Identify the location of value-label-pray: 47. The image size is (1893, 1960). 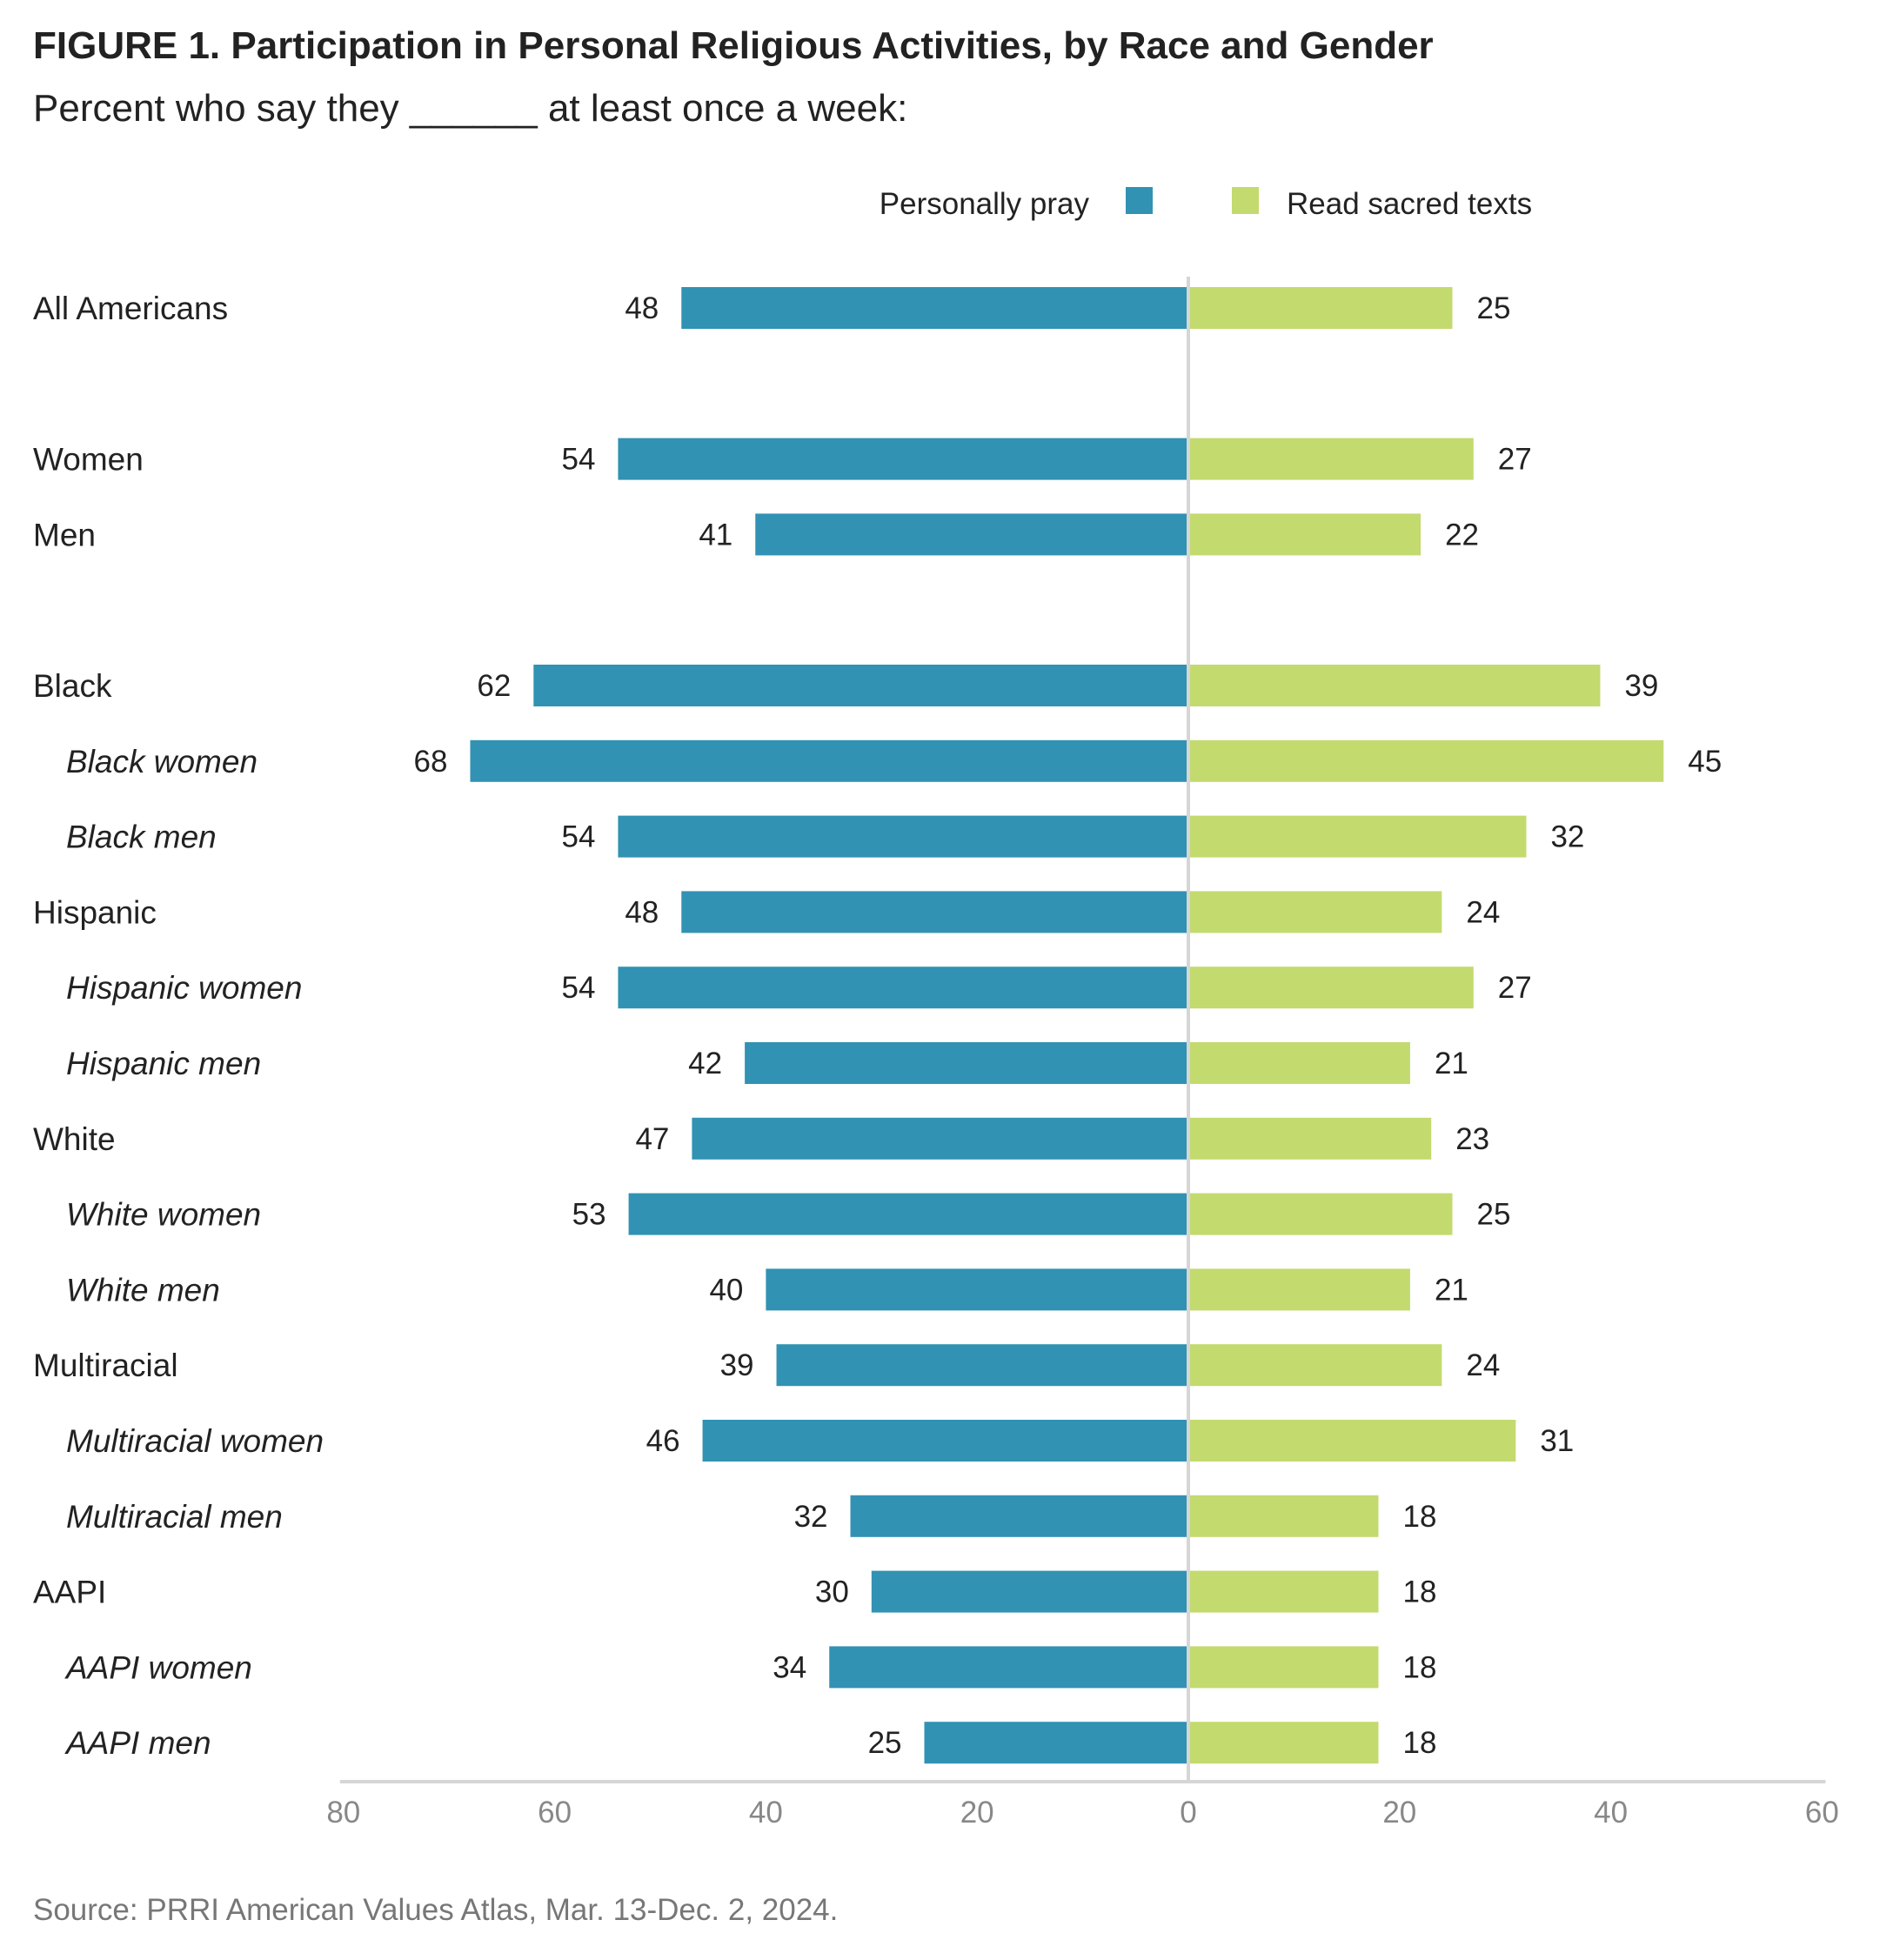
(652, 1139).